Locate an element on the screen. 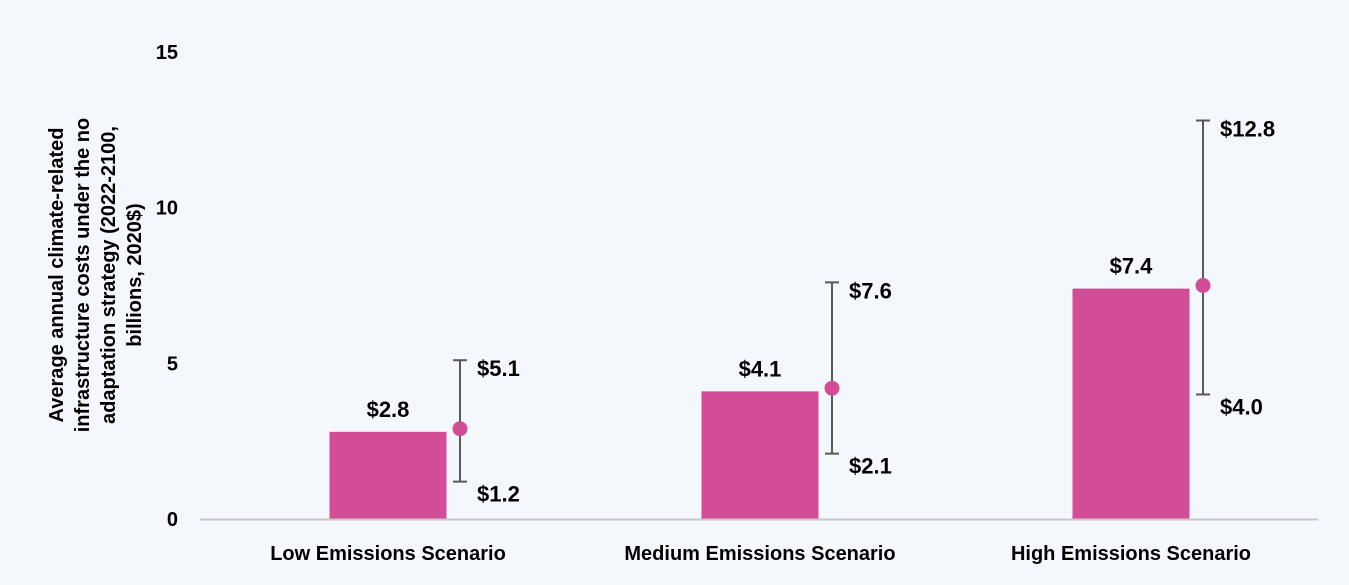  range-high-label: $12.8 is located at coordinates (1247, 128).